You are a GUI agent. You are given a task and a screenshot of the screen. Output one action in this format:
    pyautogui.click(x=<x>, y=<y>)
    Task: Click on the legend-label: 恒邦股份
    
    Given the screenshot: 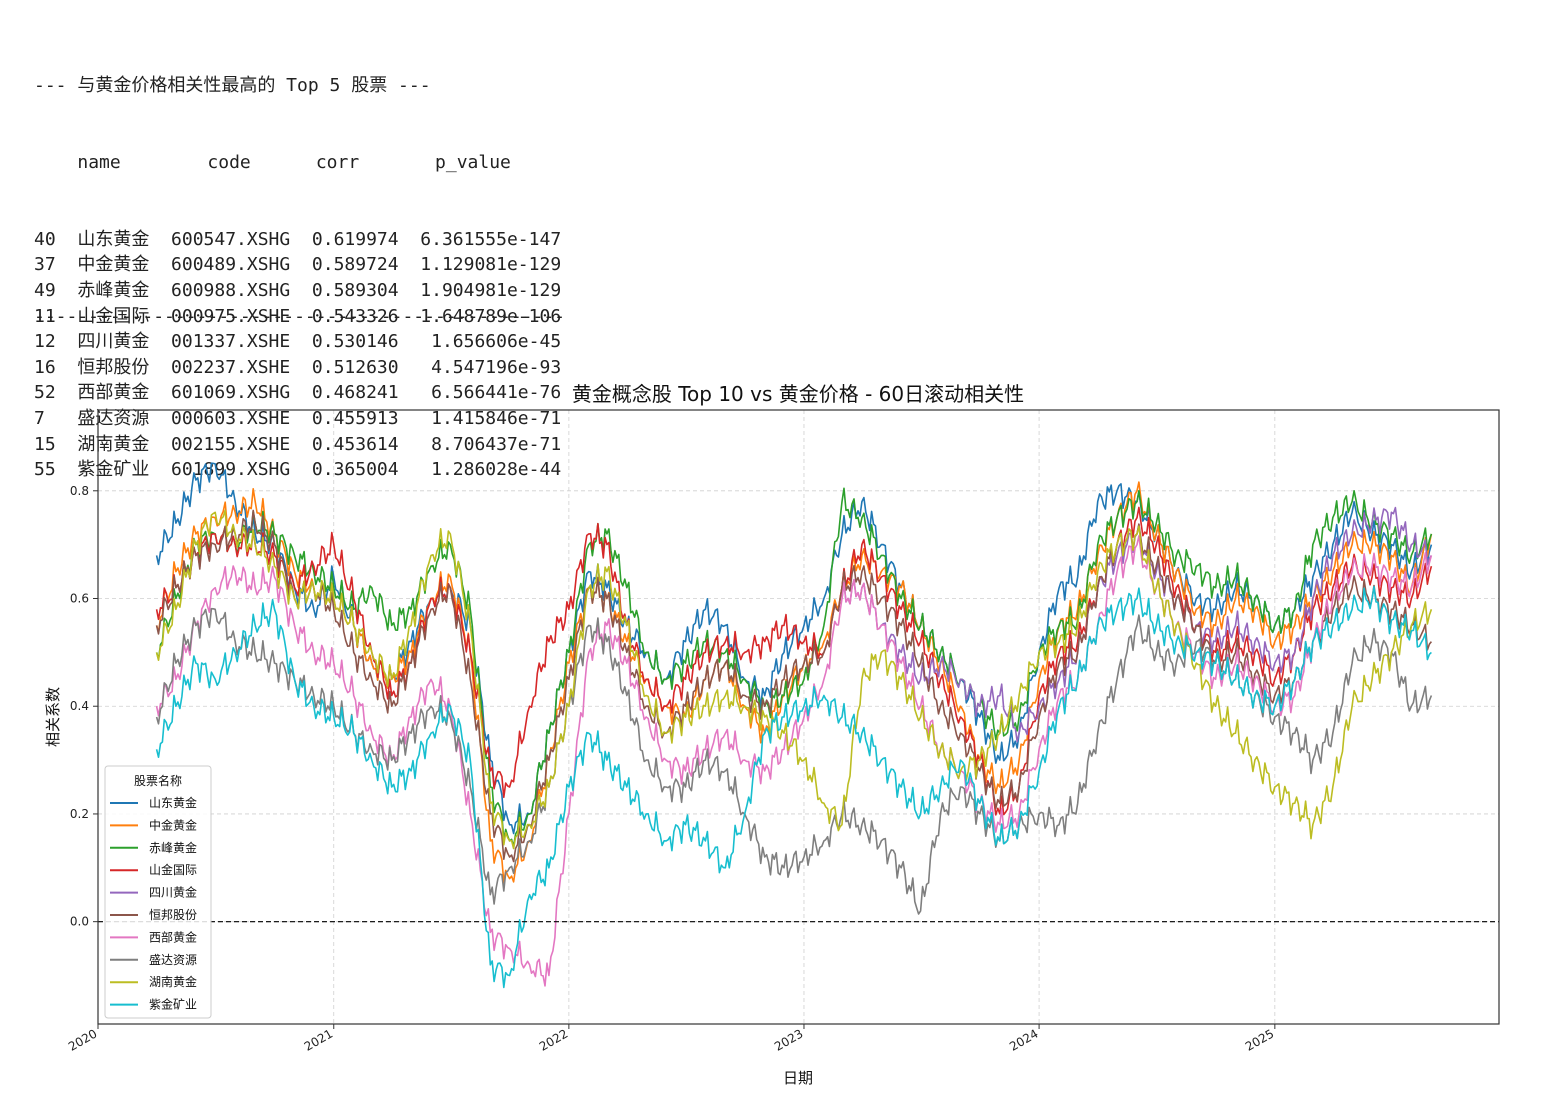 What is the action you would take?
    pyautogui.click(x=173, y=915)
    